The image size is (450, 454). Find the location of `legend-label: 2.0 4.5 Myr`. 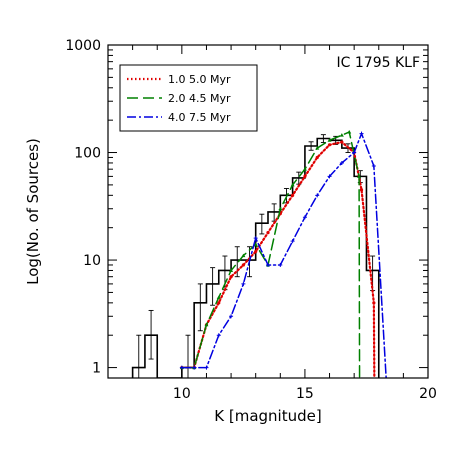

legend-label: 2.0 4.5 Myr is located at coordinates (199, 98).